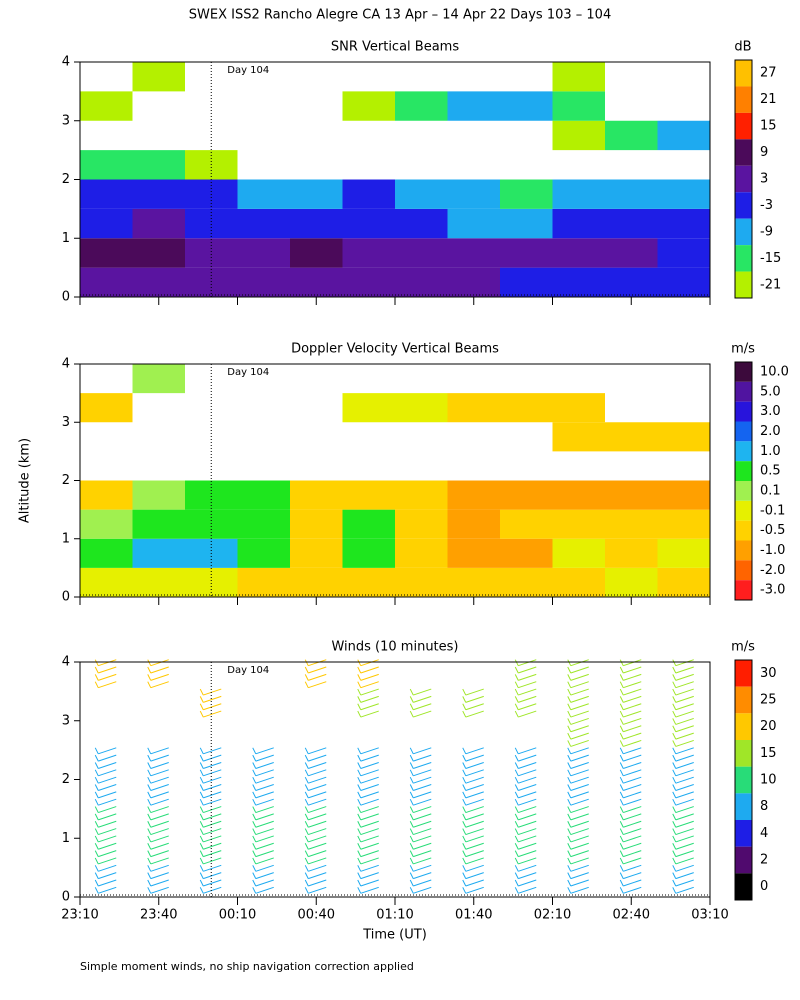 The width and height of the screenshot is (800, 1000). I want to click on y-tick-label: 0, so click(66, 297).